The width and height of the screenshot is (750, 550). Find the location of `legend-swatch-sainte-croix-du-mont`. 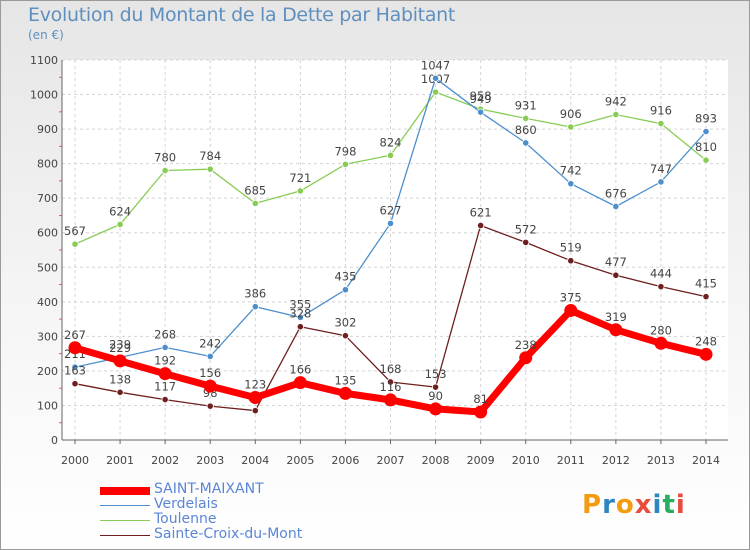

legend-swatch-sainte-croix-du-mont is located at coordinates (125, 535).